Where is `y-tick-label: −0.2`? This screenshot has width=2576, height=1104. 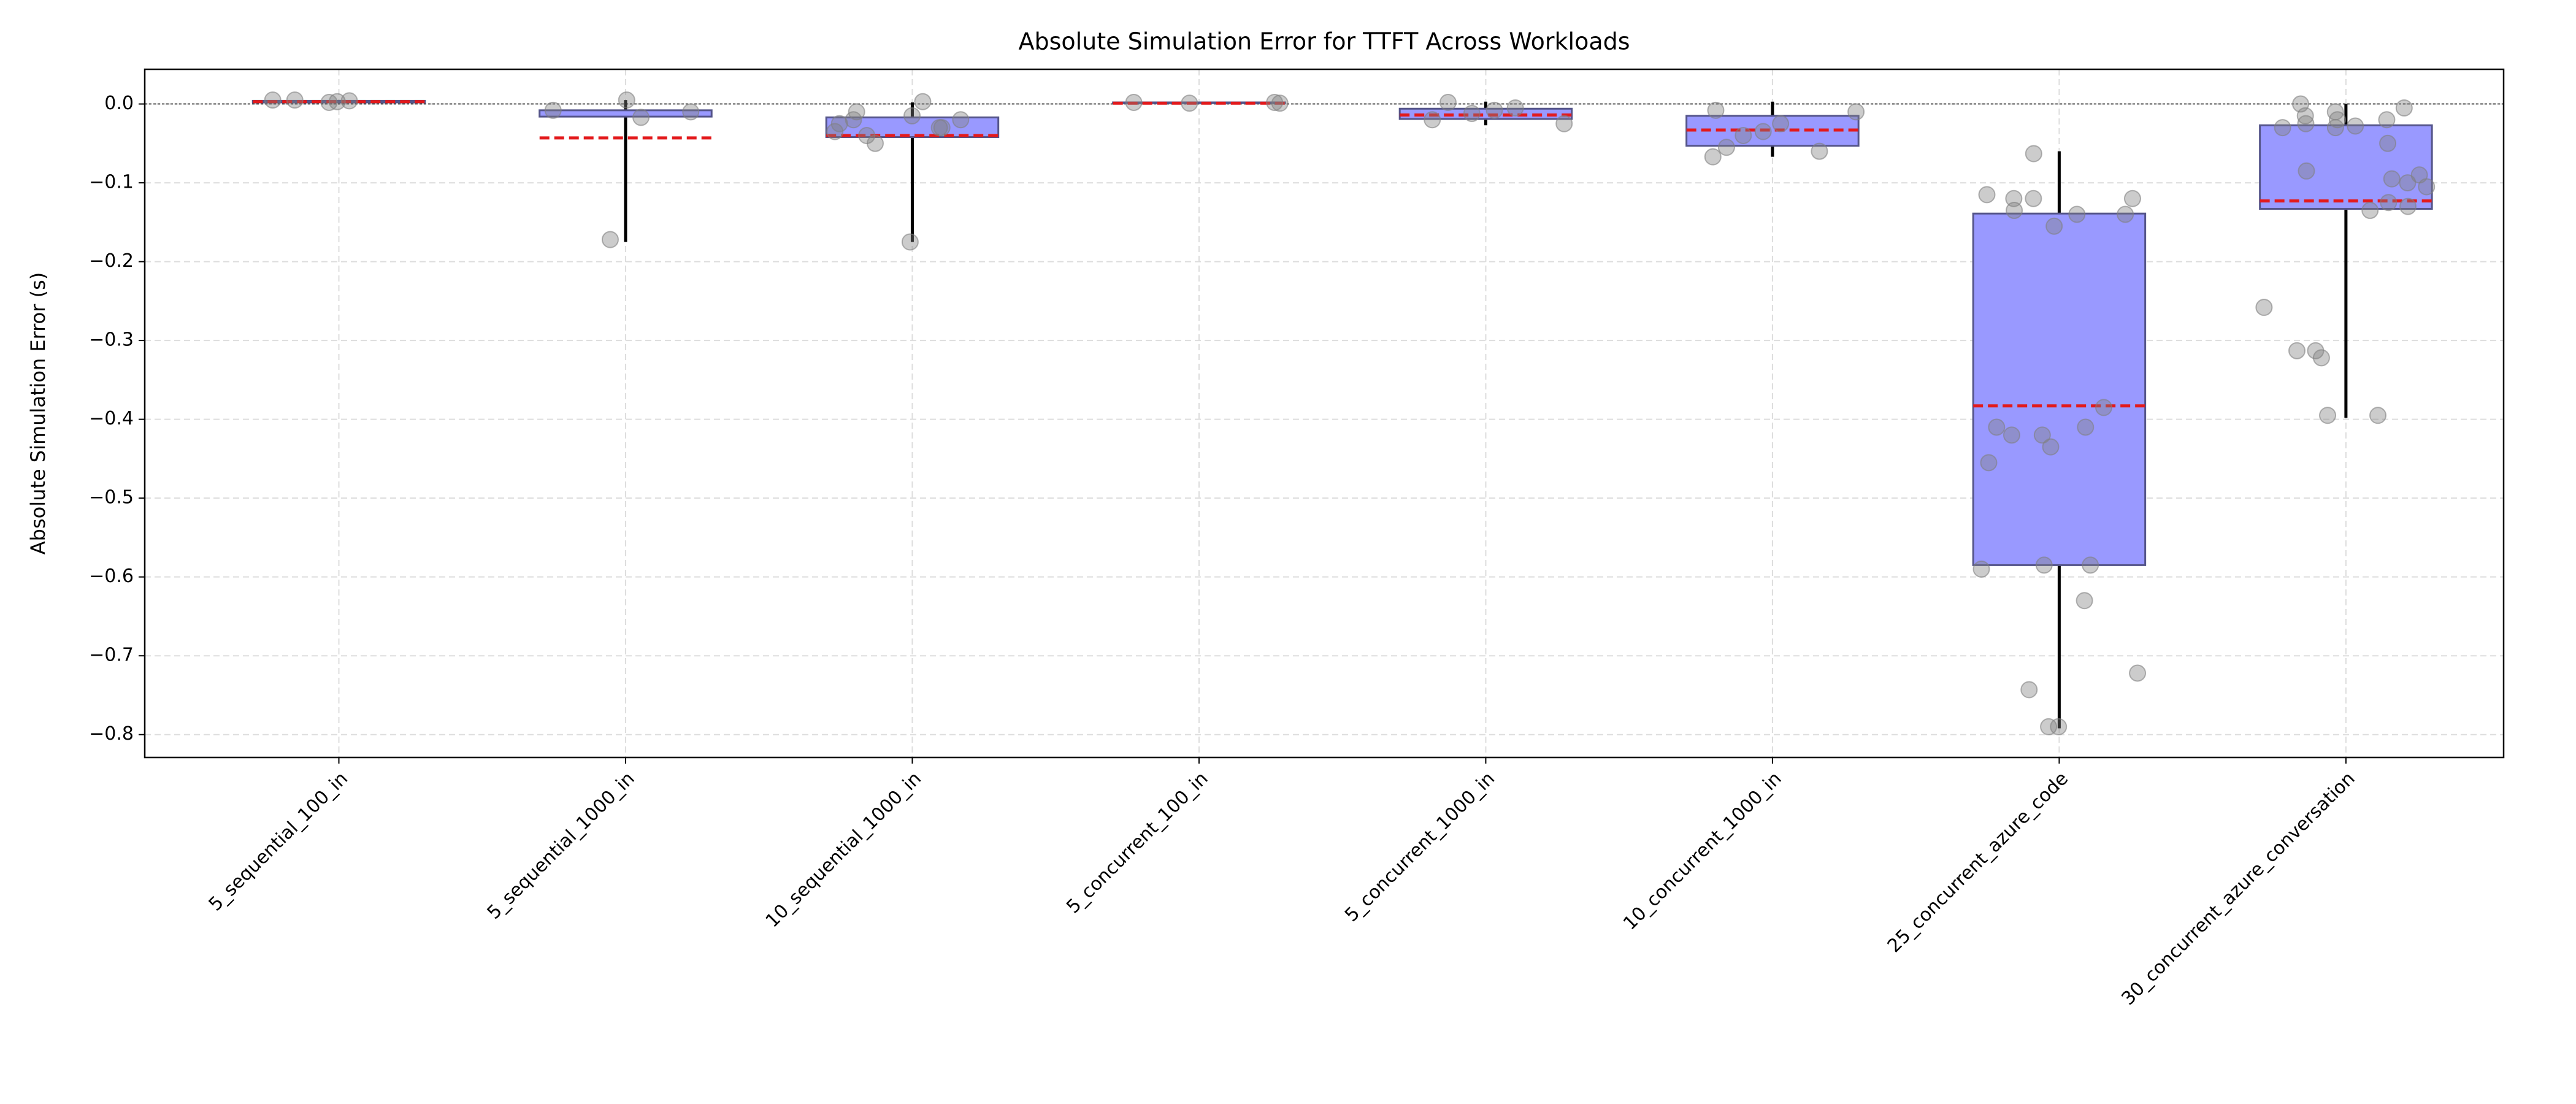
y-tick-label: −0.2 is located at coordinates (111, 261).